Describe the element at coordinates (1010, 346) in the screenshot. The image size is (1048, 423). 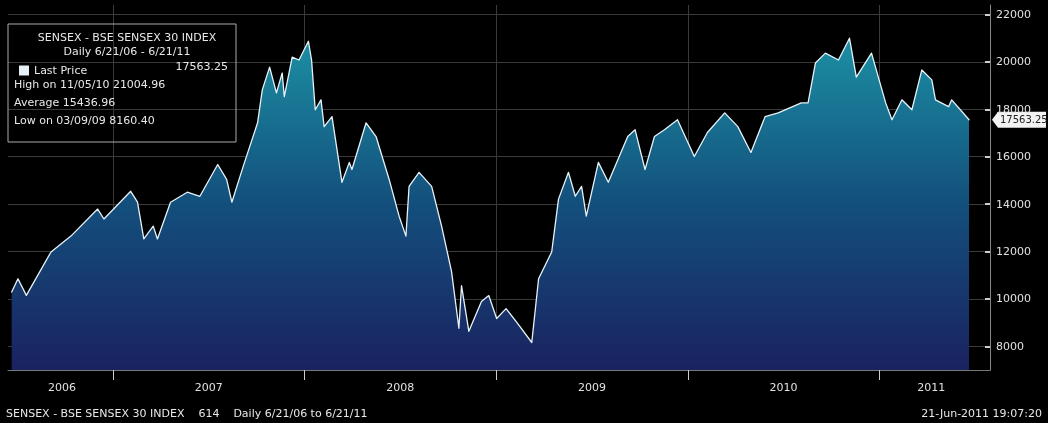
I see `y-tick-label: 8000` at that location.